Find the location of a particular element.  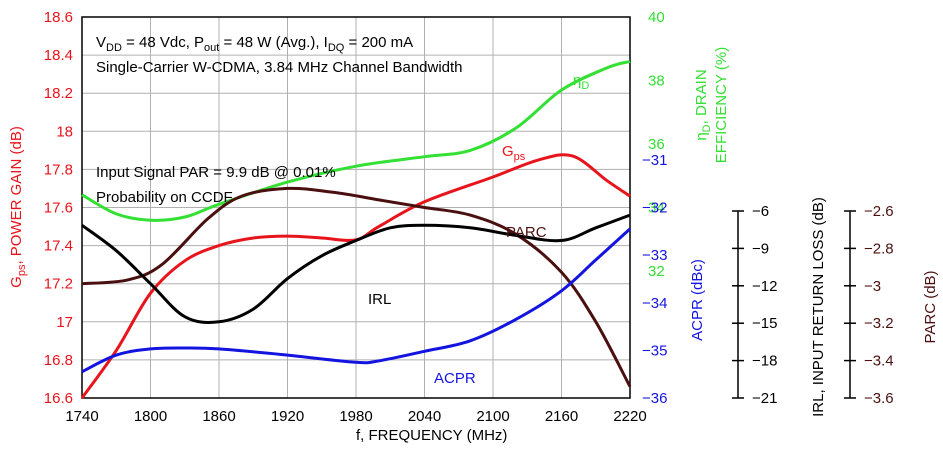

series-label-efficiency: ηD is located at coordinates (581, 82).